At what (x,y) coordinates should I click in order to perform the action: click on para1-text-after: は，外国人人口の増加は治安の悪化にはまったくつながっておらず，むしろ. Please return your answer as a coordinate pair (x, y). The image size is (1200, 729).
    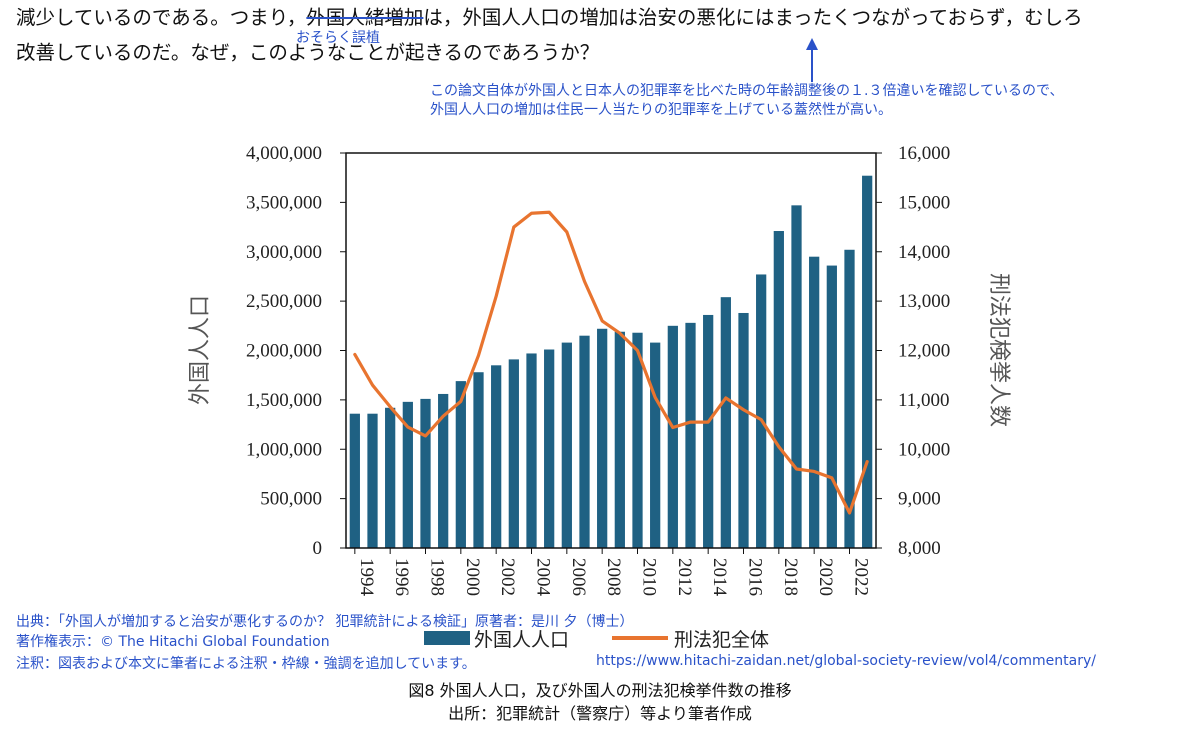
    Looking at the image, I should click on (753, 17).